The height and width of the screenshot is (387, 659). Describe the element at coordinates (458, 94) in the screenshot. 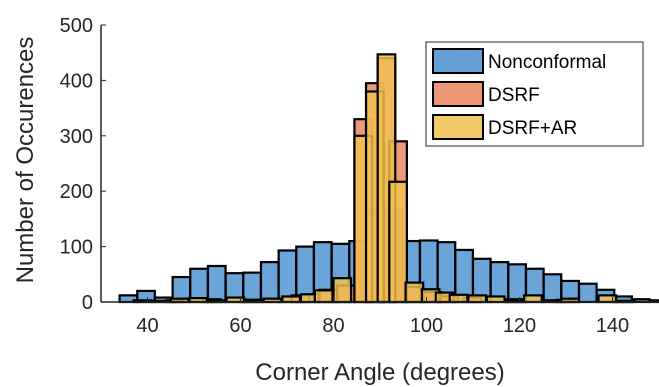

I see `legend-swatch-dsrf` at that location.